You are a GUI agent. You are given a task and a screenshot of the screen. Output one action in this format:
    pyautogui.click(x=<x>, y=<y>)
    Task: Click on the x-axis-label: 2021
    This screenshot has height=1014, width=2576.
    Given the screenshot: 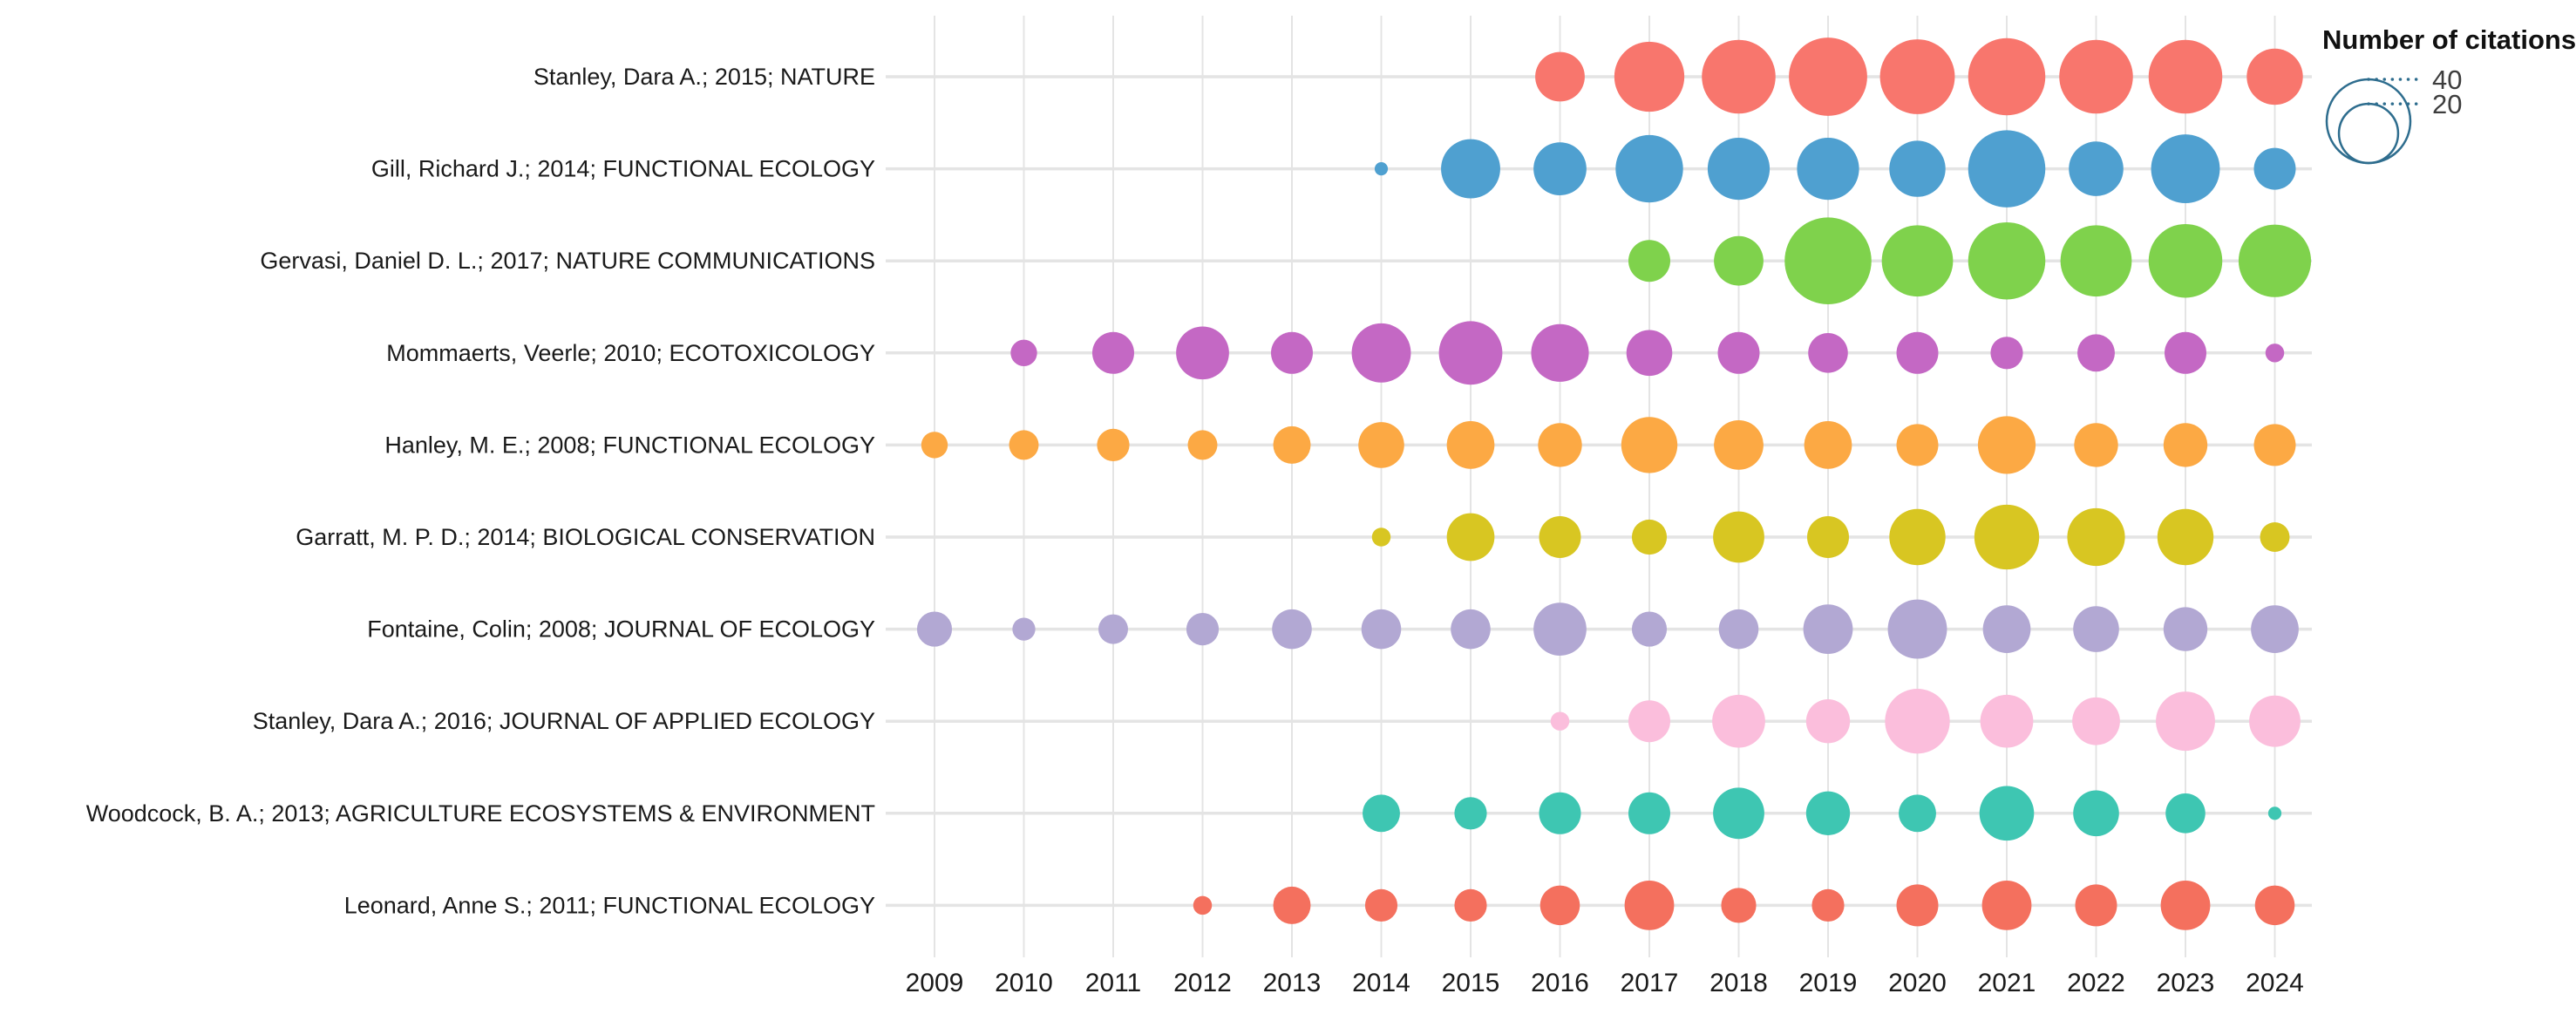 What is the action you would take?
    pyautogui.click(x=2007, y=983)
    